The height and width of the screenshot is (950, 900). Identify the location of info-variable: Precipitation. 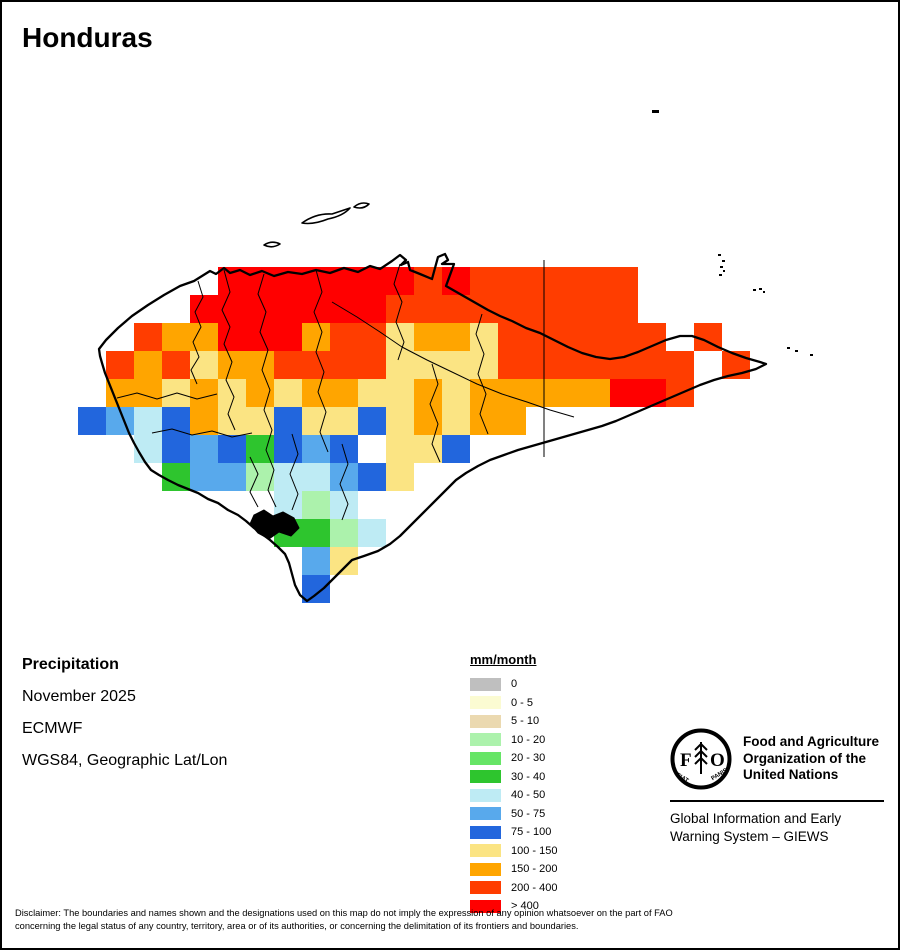
(70, 664).